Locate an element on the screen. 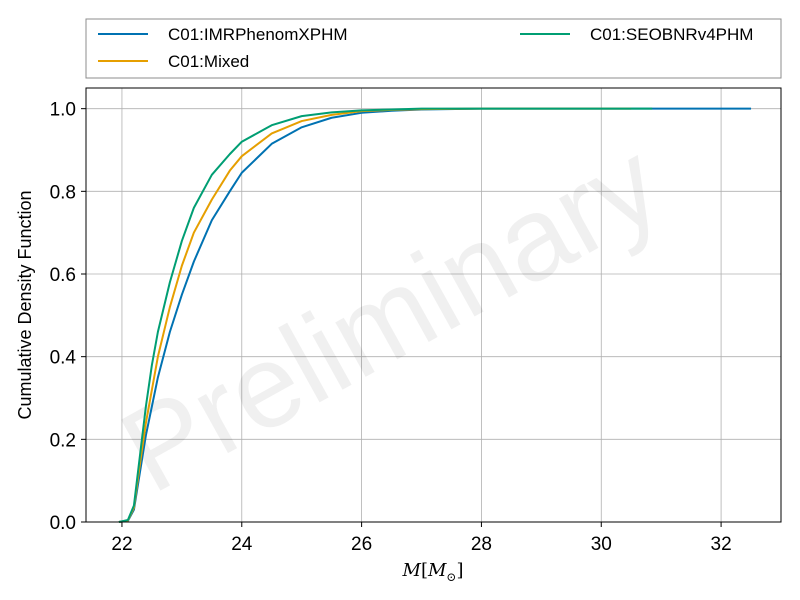  legend-frame is located at coordinates (433, 48).